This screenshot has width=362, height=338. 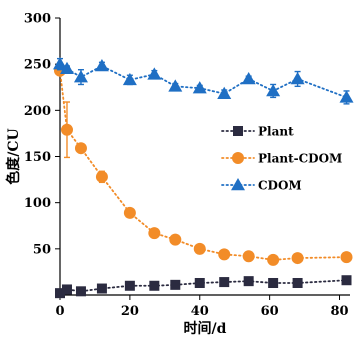 What do you see at coordinates (37, 157) in the screenshot?
I see `y-tick-label: 150` at bounding box center [37, 157].